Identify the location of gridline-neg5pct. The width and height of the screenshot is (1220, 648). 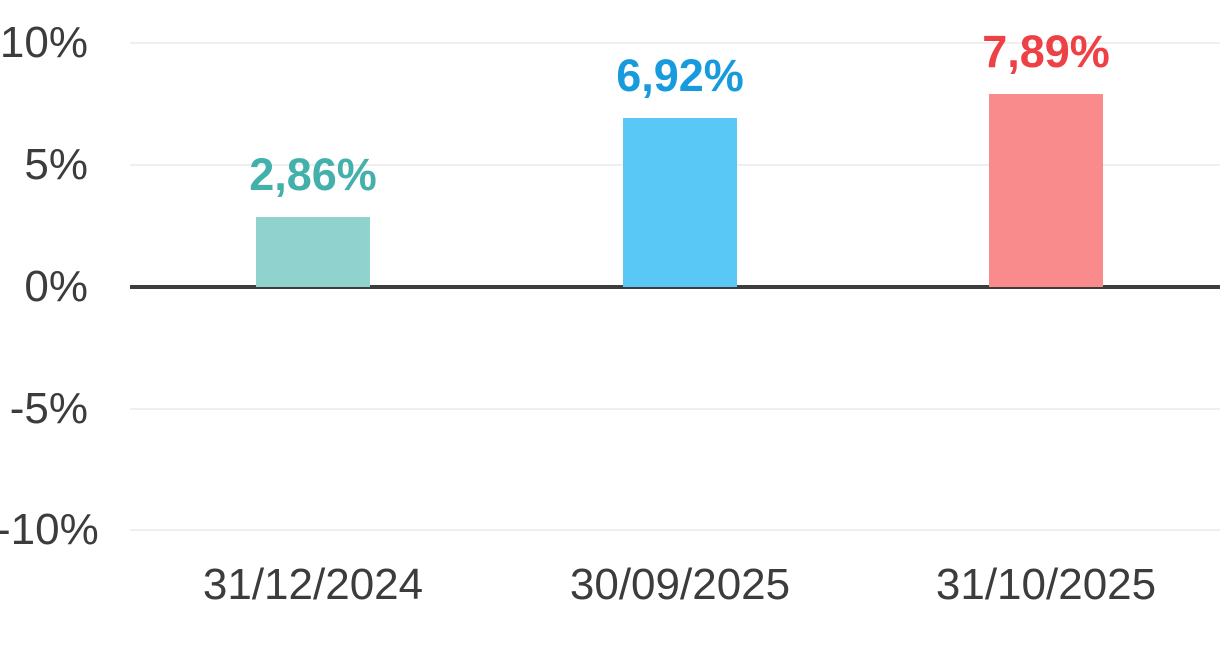
(675, 409).